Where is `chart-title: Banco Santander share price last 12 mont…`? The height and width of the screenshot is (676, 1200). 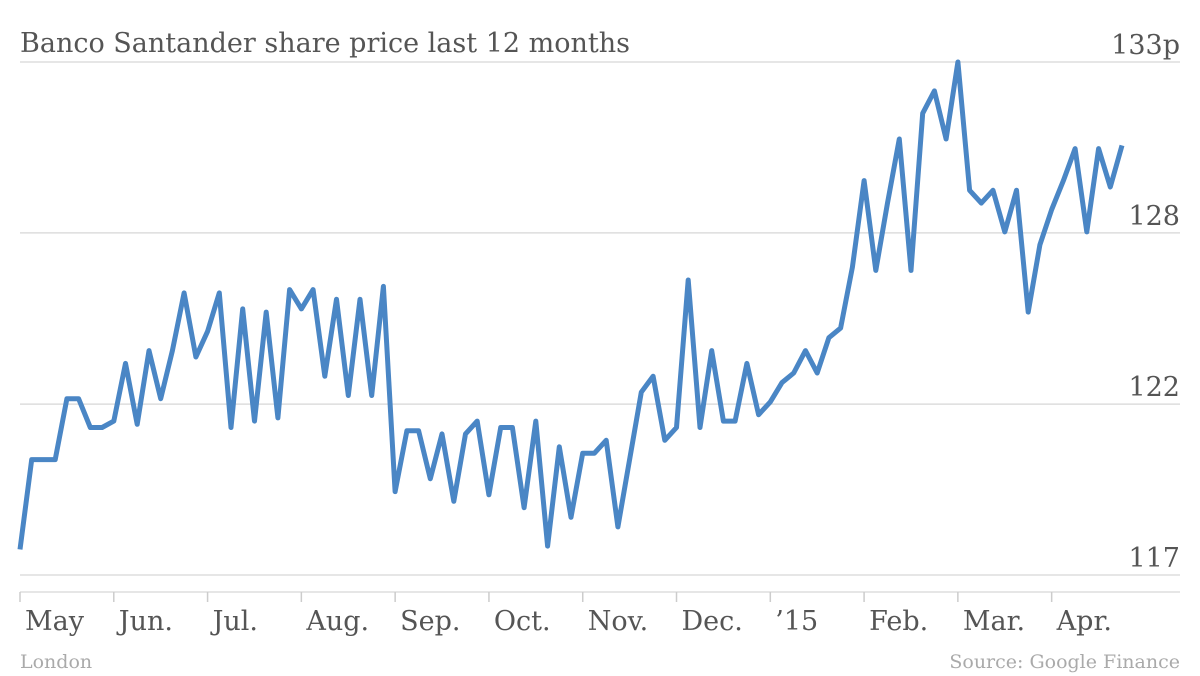 chart-title: Banco Santander share price last 12 mont… is located at coordinates (325, 43).